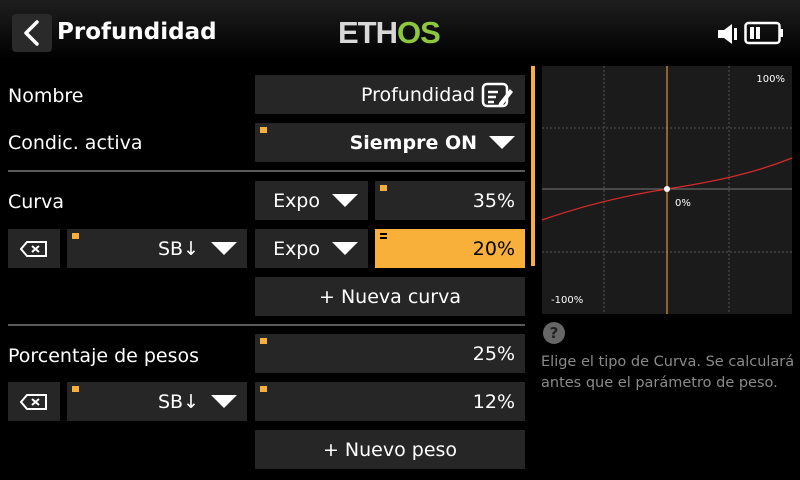 The image size is (800, 480). Describe the element at coordinates (390, 449) in the screenshot. I see `new-weight-button: + Nuevo peso` at that location.